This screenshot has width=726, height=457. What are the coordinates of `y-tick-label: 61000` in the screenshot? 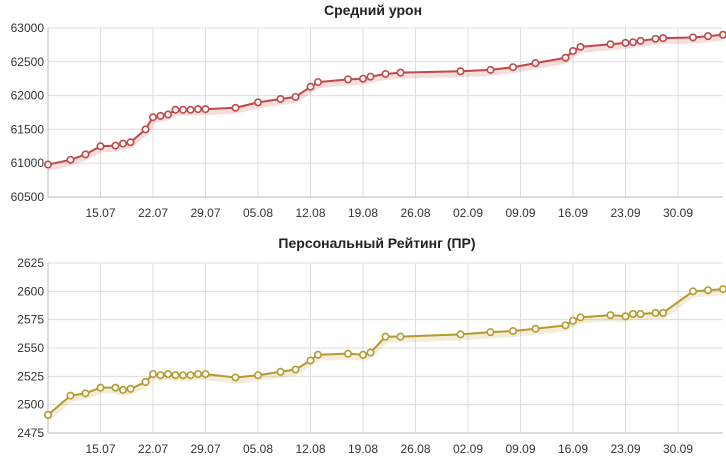 It's located at (28, 163).